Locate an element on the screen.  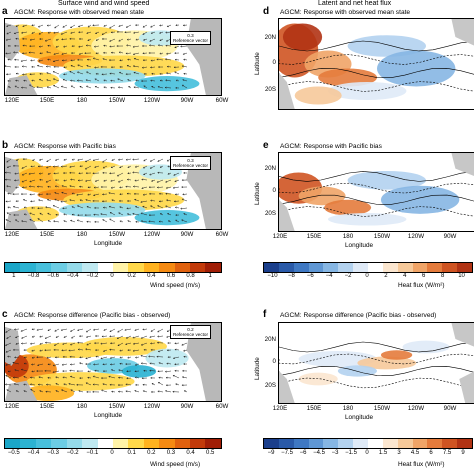
colorbar-tick-label: −0.1 is located at coordinates (92, 453).